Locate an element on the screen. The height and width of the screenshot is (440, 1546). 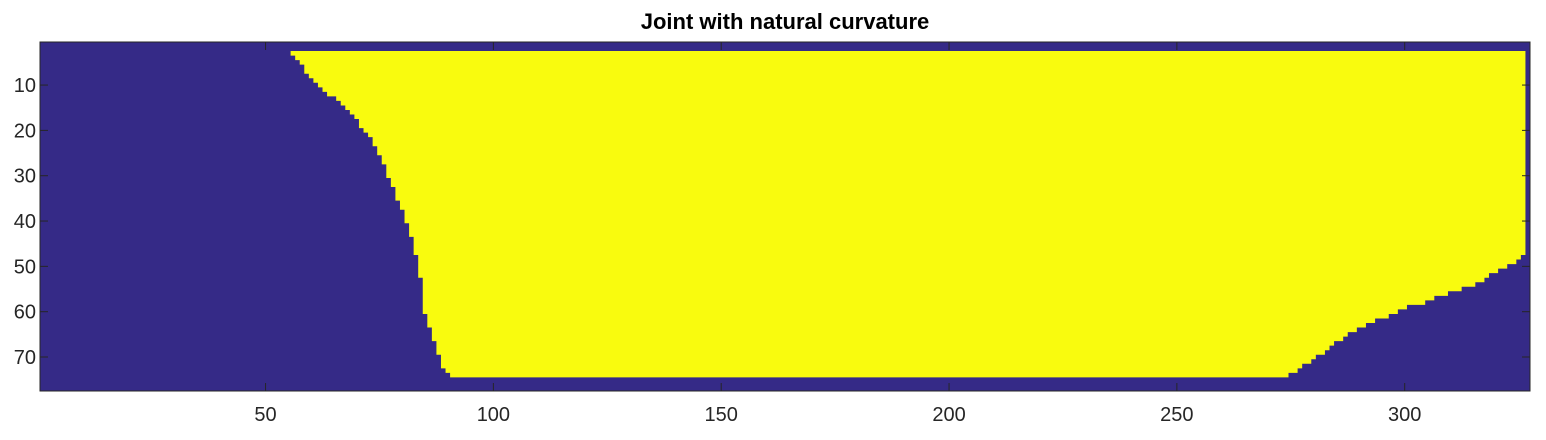
y-tick-label: 30 is located at coordinates (25, 177).